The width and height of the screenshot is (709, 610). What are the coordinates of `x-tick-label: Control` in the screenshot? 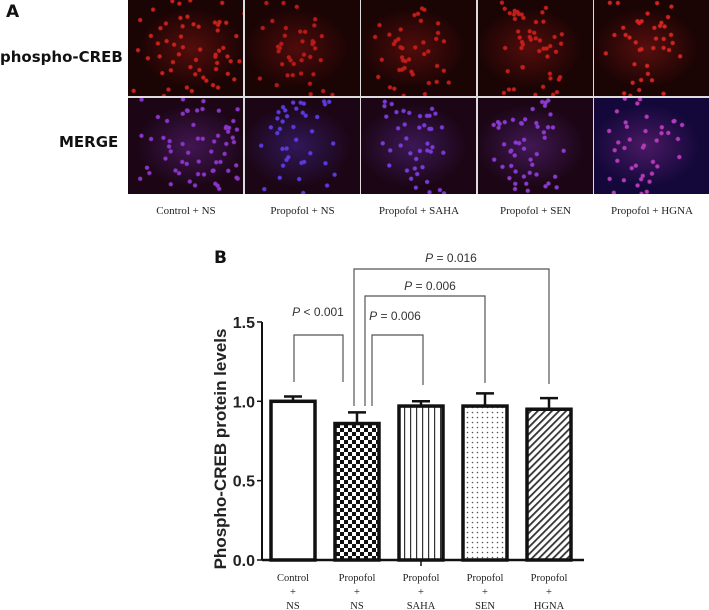 It's located at (293, 578).